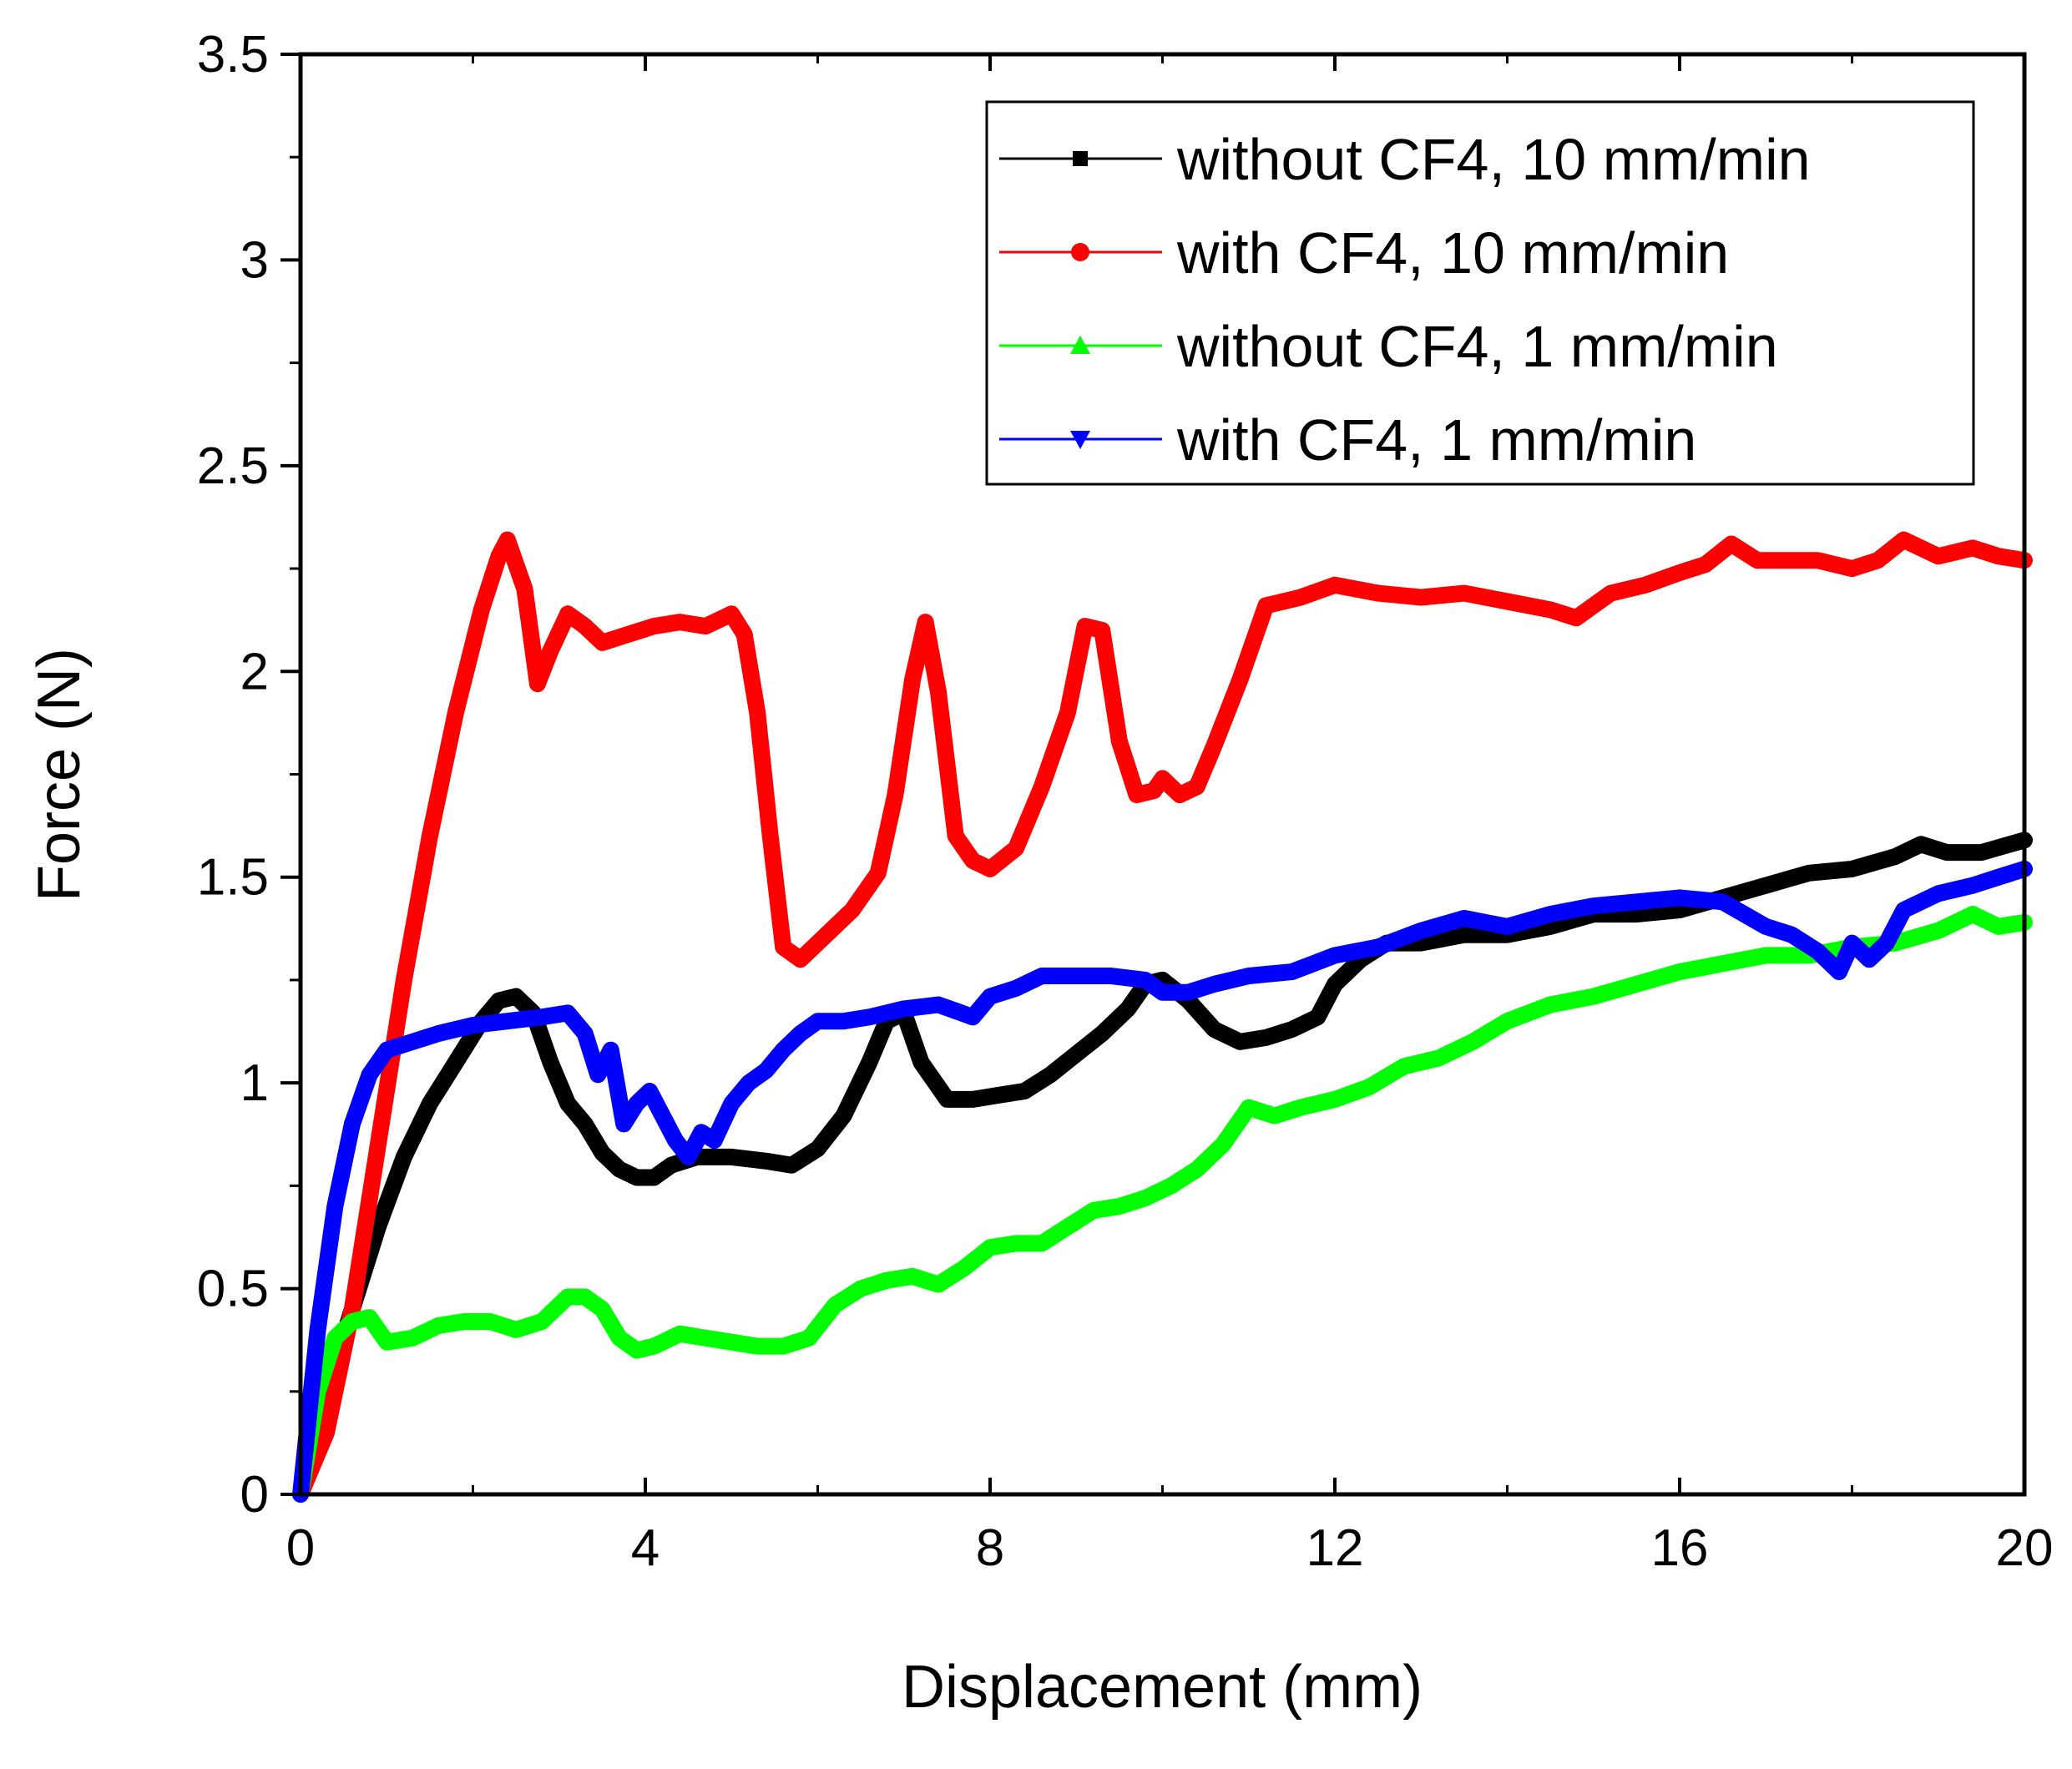 Image resolution: width=2072 pixels, height=1769 pixels. What do you see at coordinates (1080, 440) in the screenshot?
I see `legend-marker-triangle-down` at bounding box center [1080, 440].